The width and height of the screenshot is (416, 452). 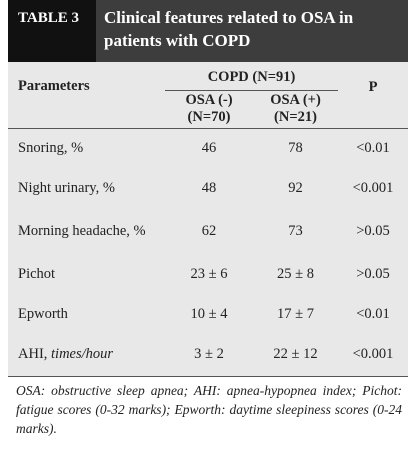 I want to click on row: AHI, times/hour 3 ± 2 22 ± 12 <0.001, so click(x=208, y=354).